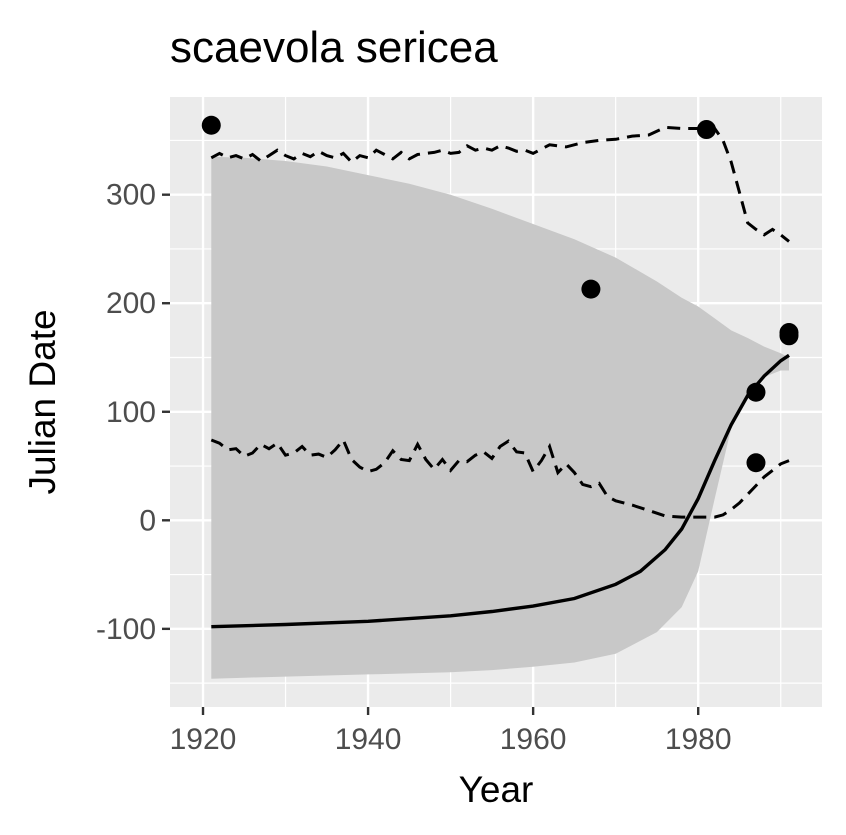 Image resolution: width=846 pixels, height=835 pixels. What do you see at coordinates (496, 789) in the screenshot?
I see `x-axis-title: Year` at bounding box center [496, 789].